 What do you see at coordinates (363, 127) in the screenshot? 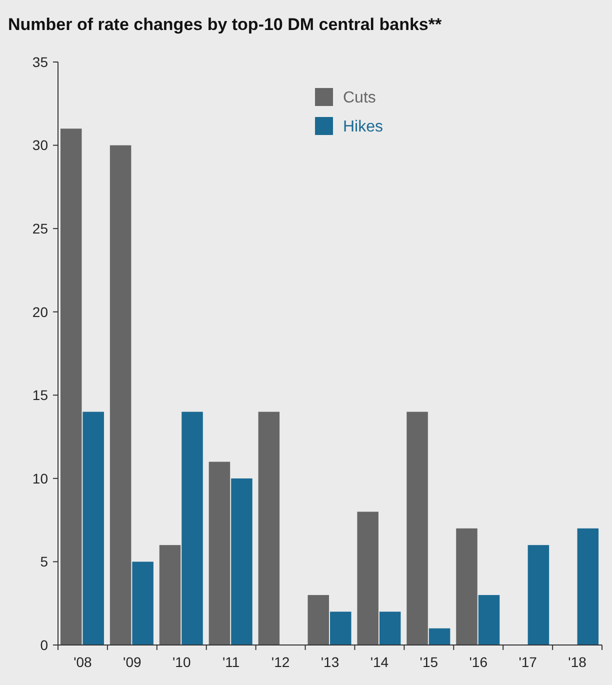
I see `legend-label: Hikes` at bounding box center [363, 127].